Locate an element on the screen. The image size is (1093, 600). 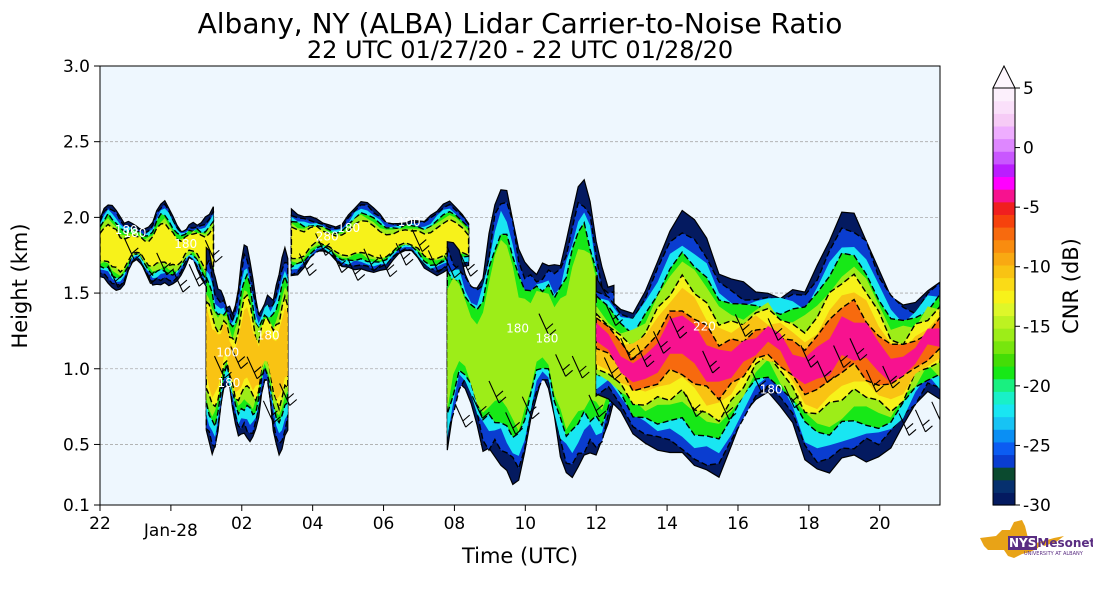
logo-subtext: UNIVERSITY AT ALBANY is located at coordinates (1053, 554).